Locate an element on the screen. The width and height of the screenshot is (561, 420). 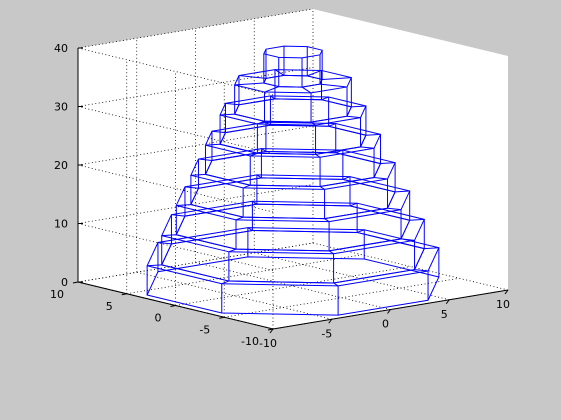
x-tick-label: -5 is located at coordinates (326, 333).